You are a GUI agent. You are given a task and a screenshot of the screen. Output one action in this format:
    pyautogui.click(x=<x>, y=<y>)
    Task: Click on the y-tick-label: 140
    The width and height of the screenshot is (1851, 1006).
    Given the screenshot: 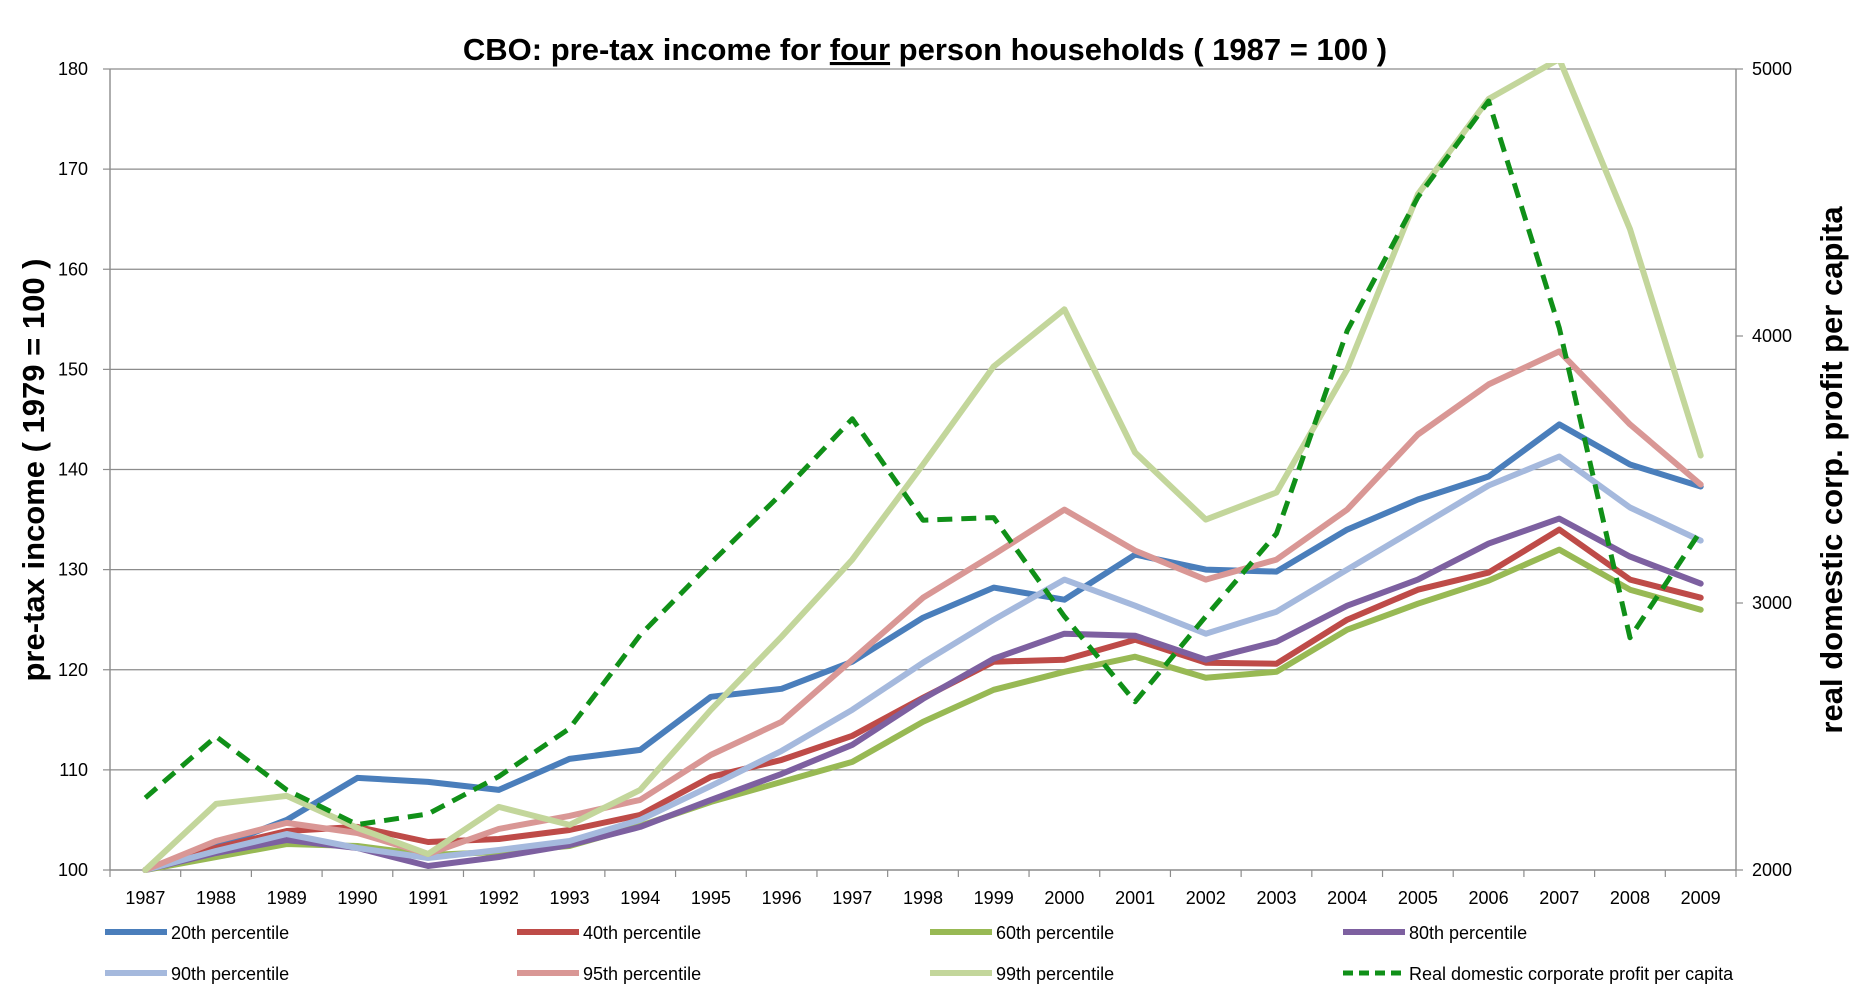 What is the action you would take?
    pyautogui.click(x=73, y=470)
    